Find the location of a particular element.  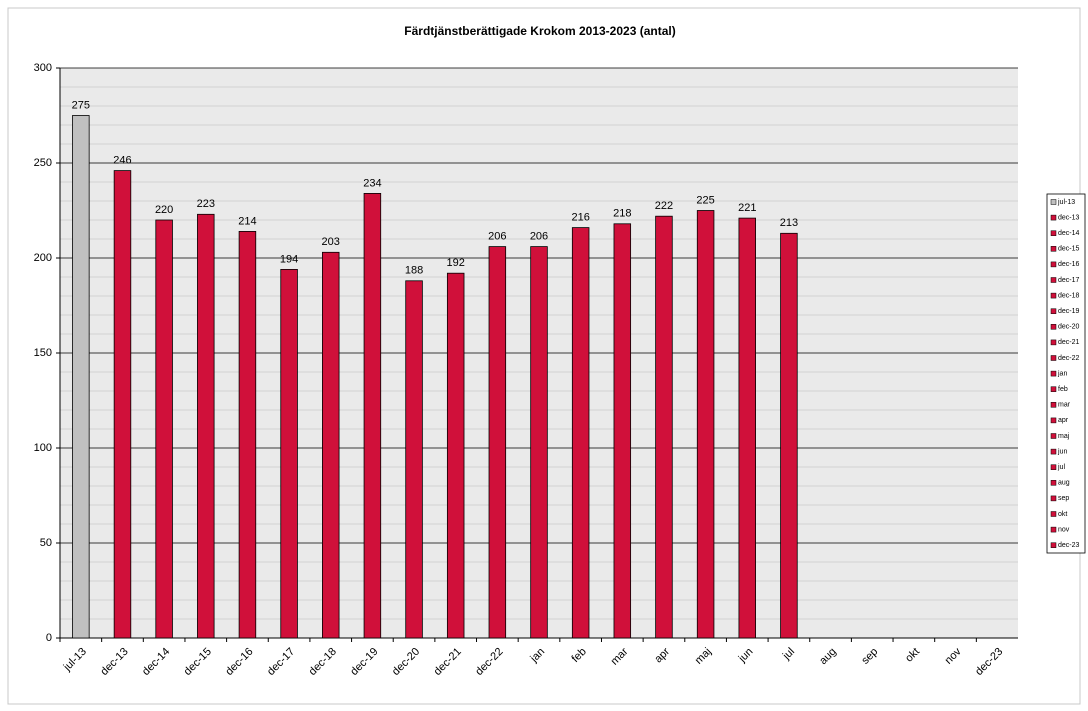

y-tick-label: 0 is located at coordinates (49, 638).